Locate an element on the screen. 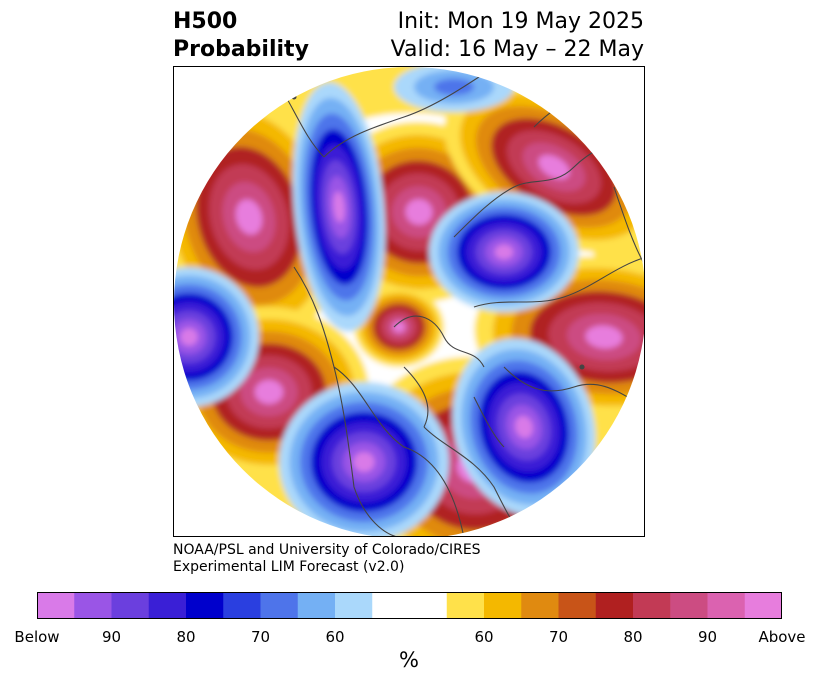 The height and width of the screenshot is (686, 819). title-variable: H500 is located at coordinates (205, 21).